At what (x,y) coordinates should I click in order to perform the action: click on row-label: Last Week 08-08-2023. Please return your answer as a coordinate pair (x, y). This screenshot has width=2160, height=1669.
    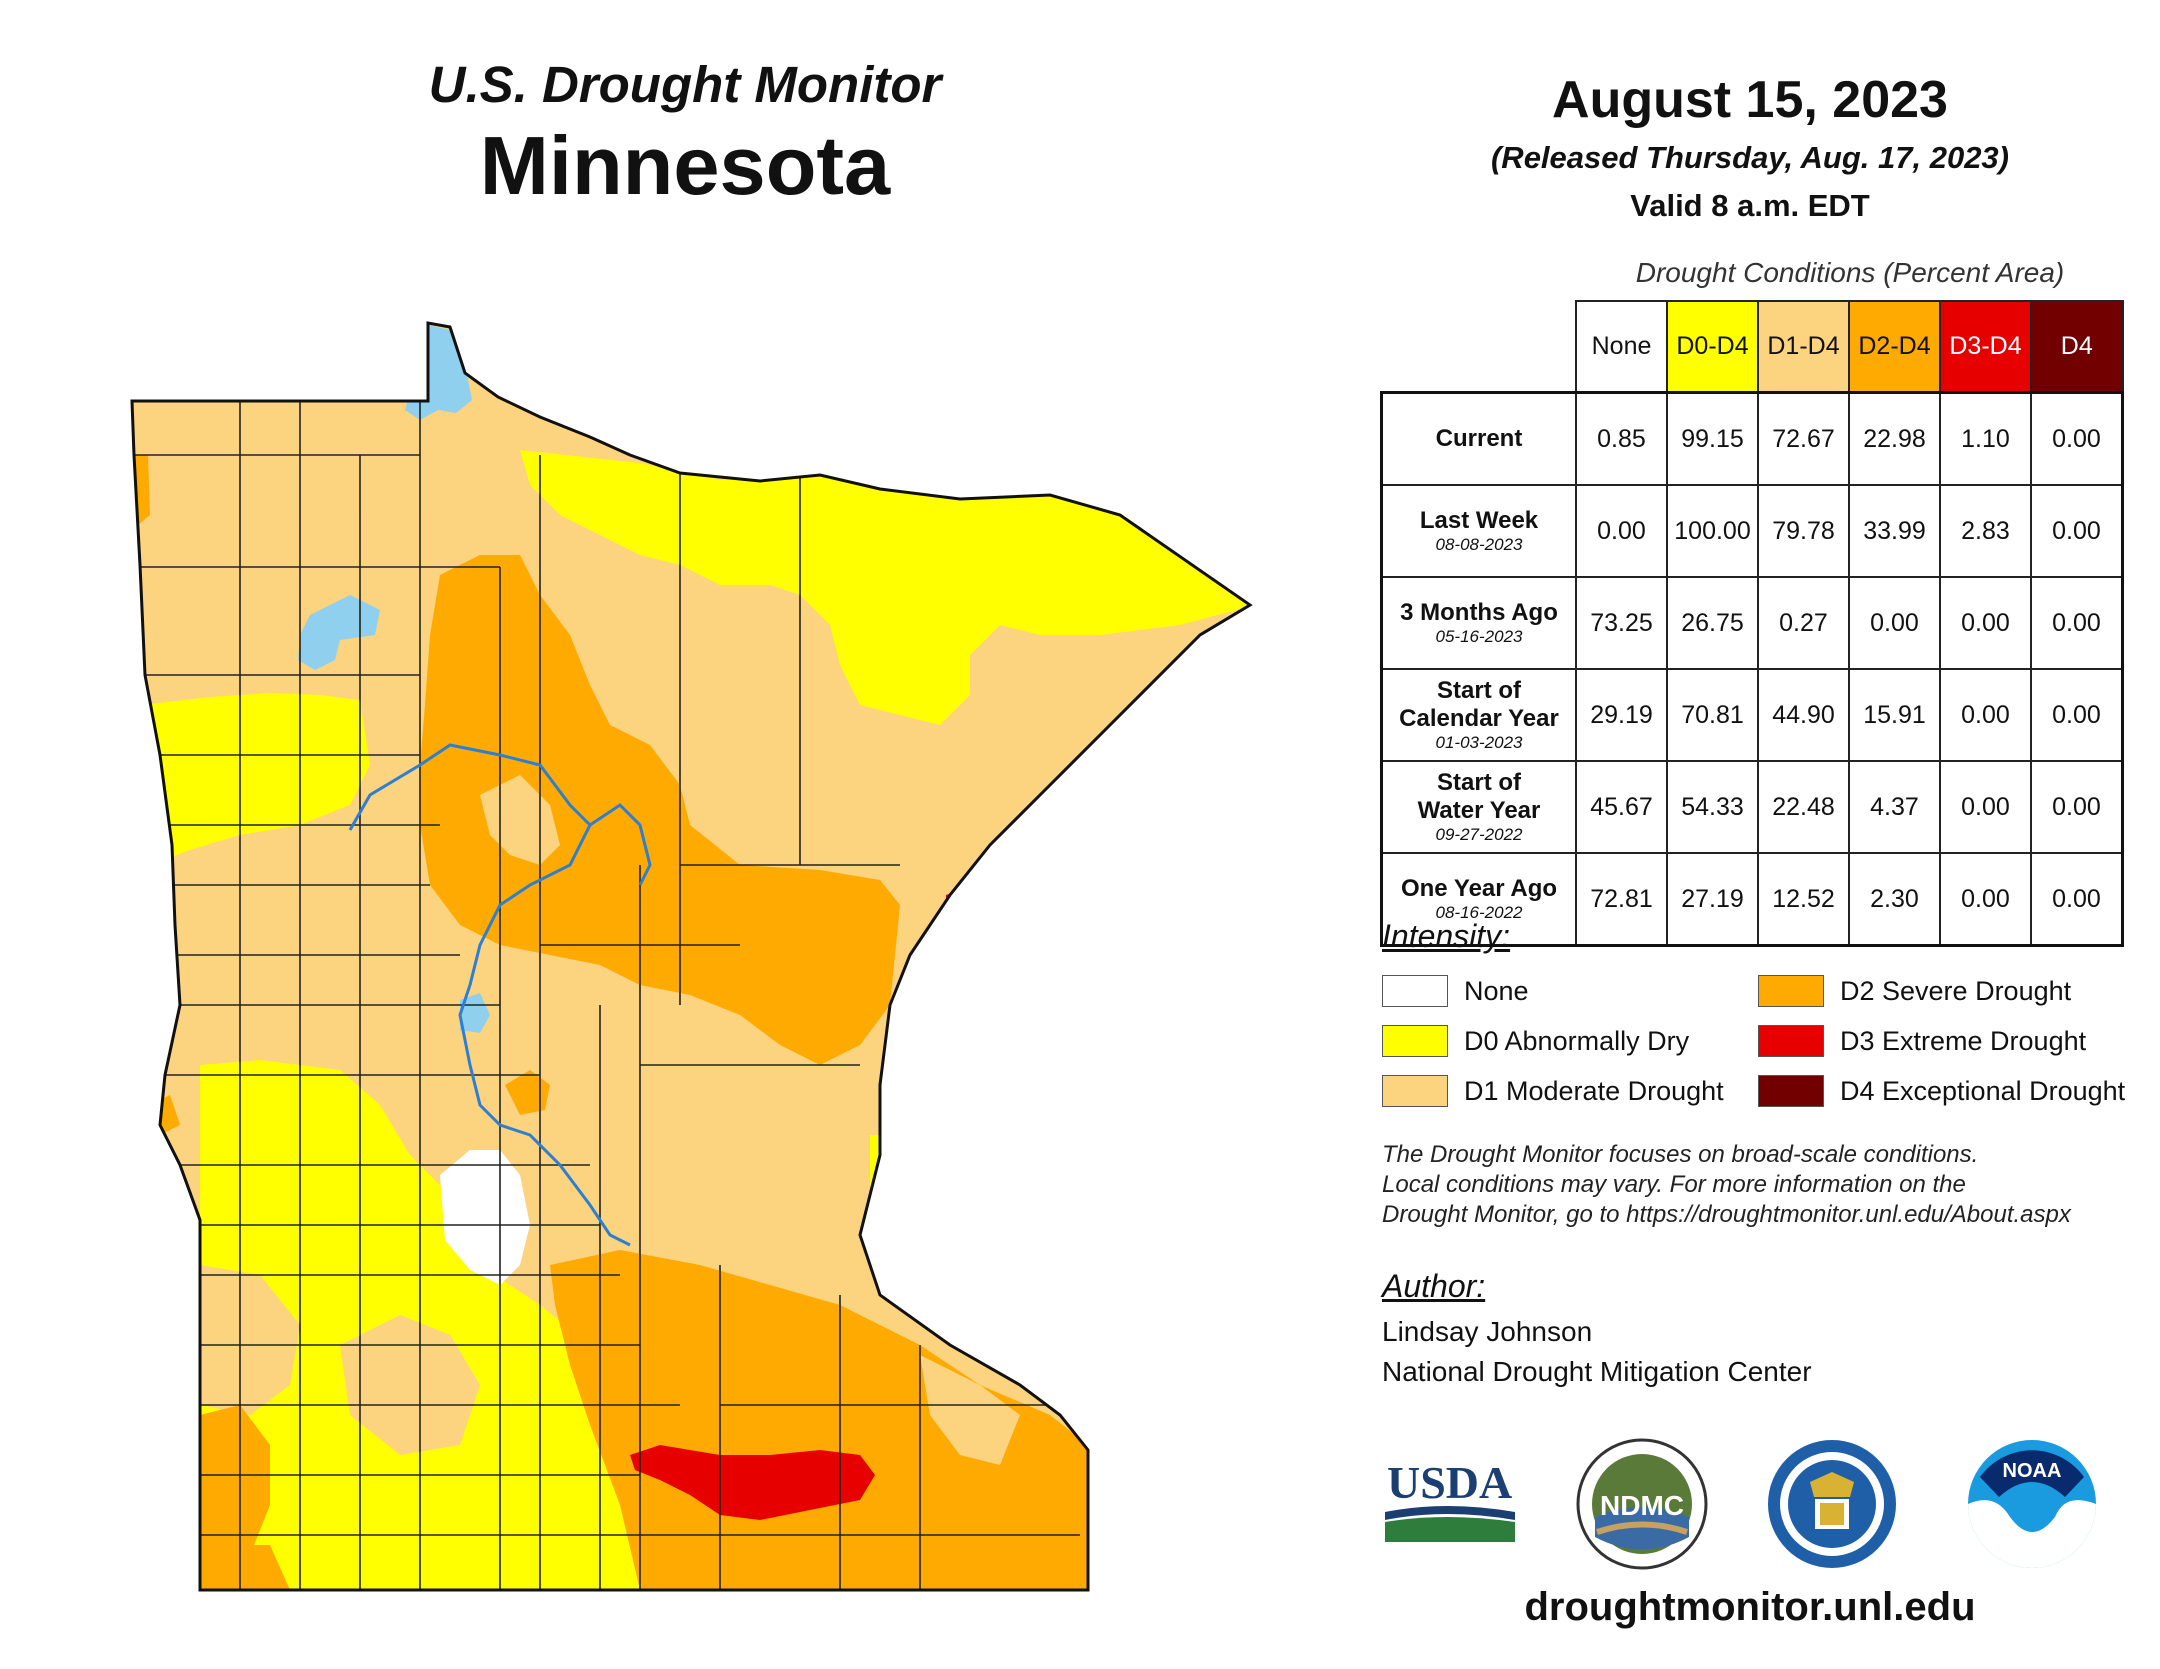
    Looking at the image, I should click on (1478, 531).